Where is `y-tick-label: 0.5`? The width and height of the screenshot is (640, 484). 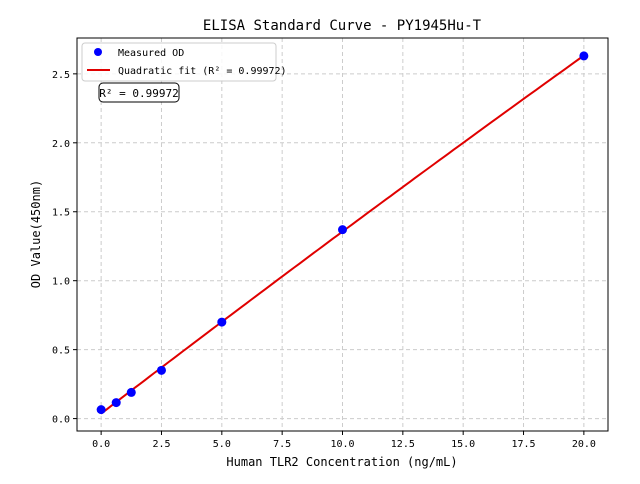 y-tick-label: 0.5 is located at coordinates (61, 351).